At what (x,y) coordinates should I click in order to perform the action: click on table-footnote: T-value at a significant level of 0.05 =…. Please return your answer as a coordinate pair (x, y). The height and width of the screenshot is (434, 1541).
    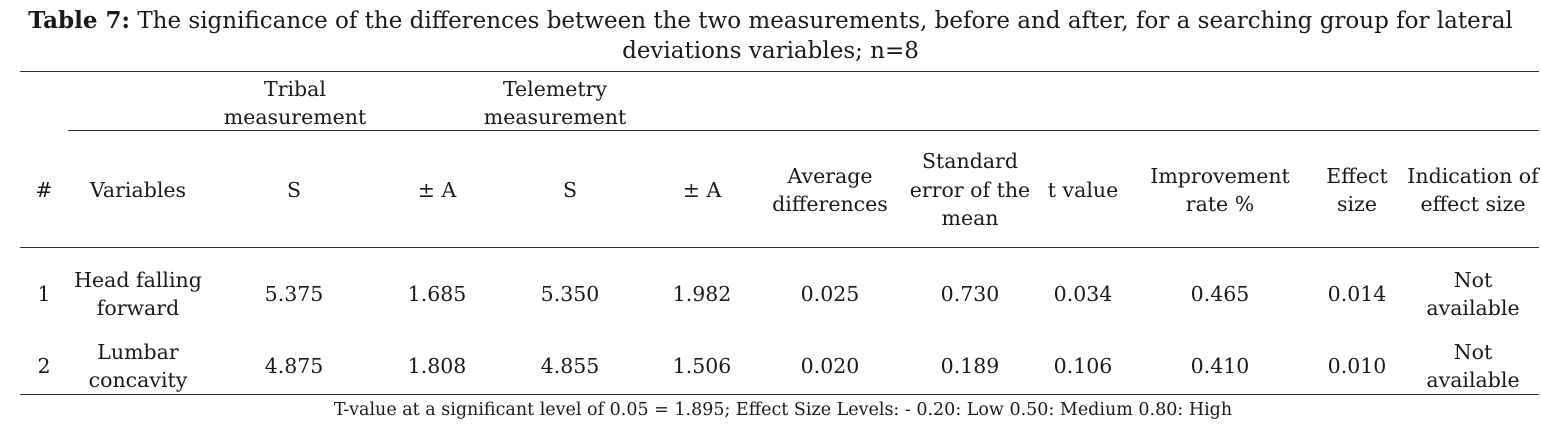
    Looking at the image, I should click on (783, 410).